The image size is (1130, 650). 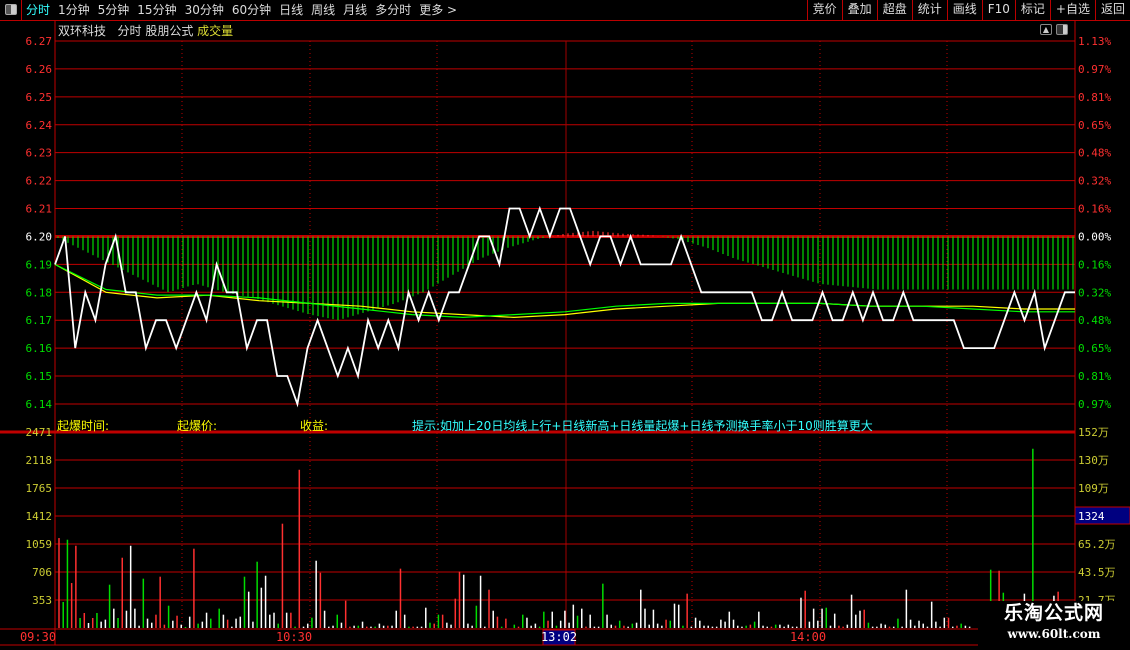 I want to click on time-readout: 13:02, so click(x=559, y=637).